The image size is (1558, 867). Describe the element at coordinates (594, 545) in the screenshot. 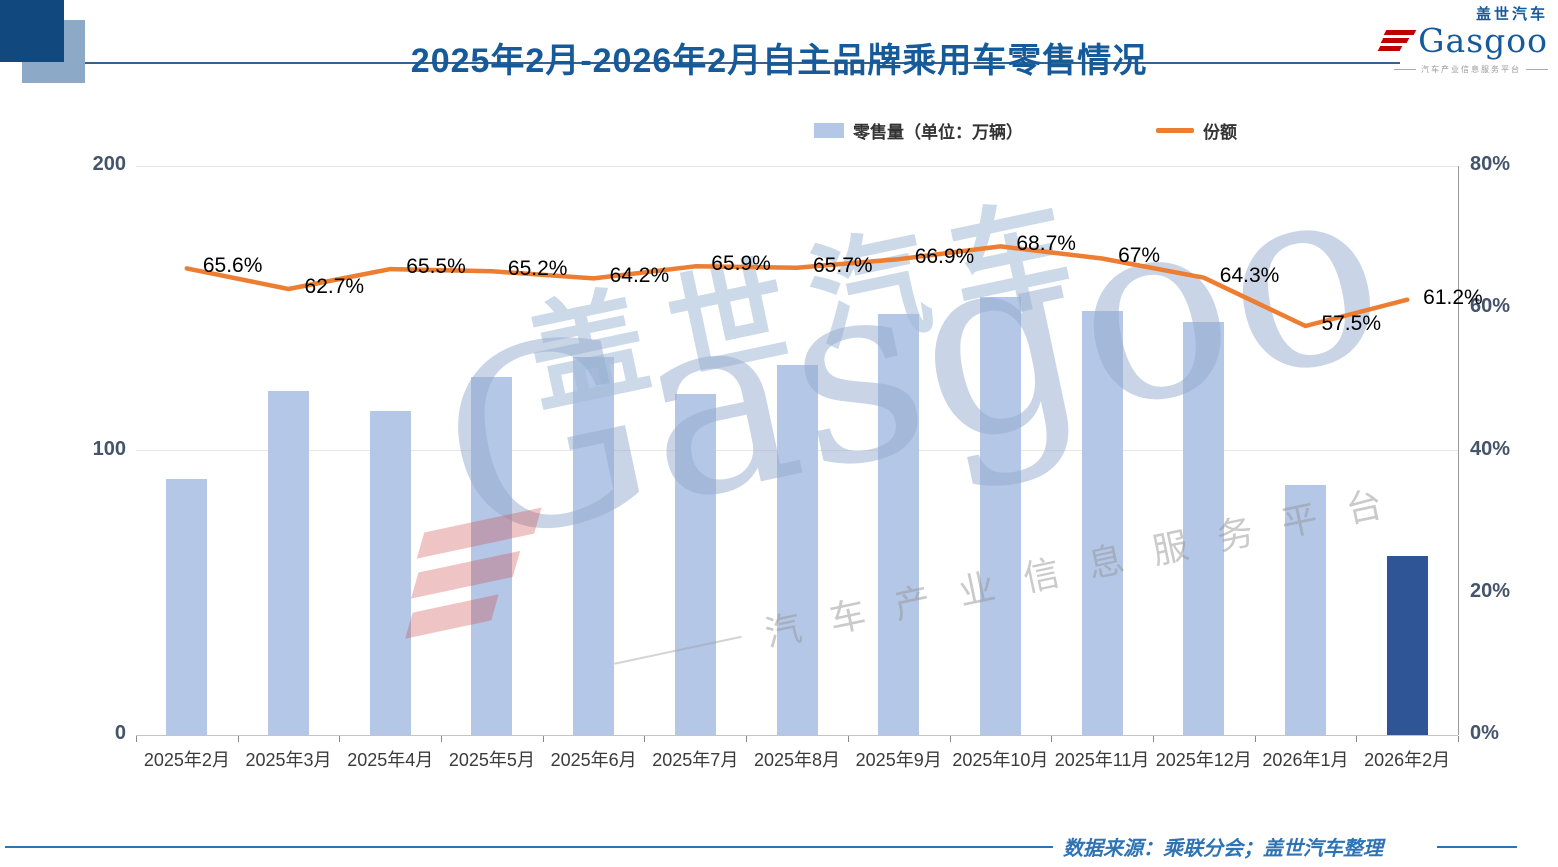

I see `bar-2025年6月` at that location.